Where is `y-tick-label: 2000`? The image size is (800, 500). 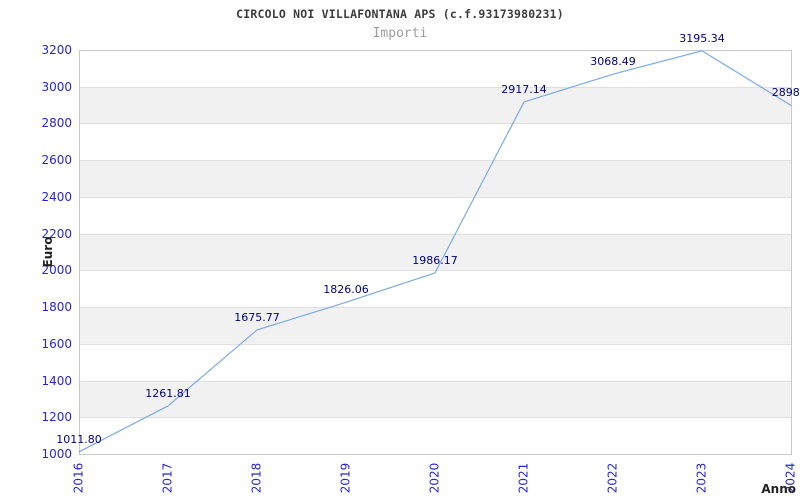 y-tick-label: 2000 is located at coordinates (56, 270).